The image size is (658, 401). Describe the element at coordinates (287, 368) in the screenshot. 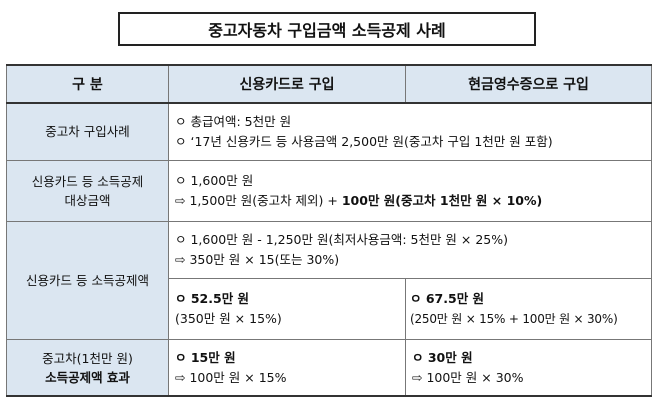

I see `effect-card-cell: ㅇ 15만 원 ⇨ 100만 원 × 15%` at that location.